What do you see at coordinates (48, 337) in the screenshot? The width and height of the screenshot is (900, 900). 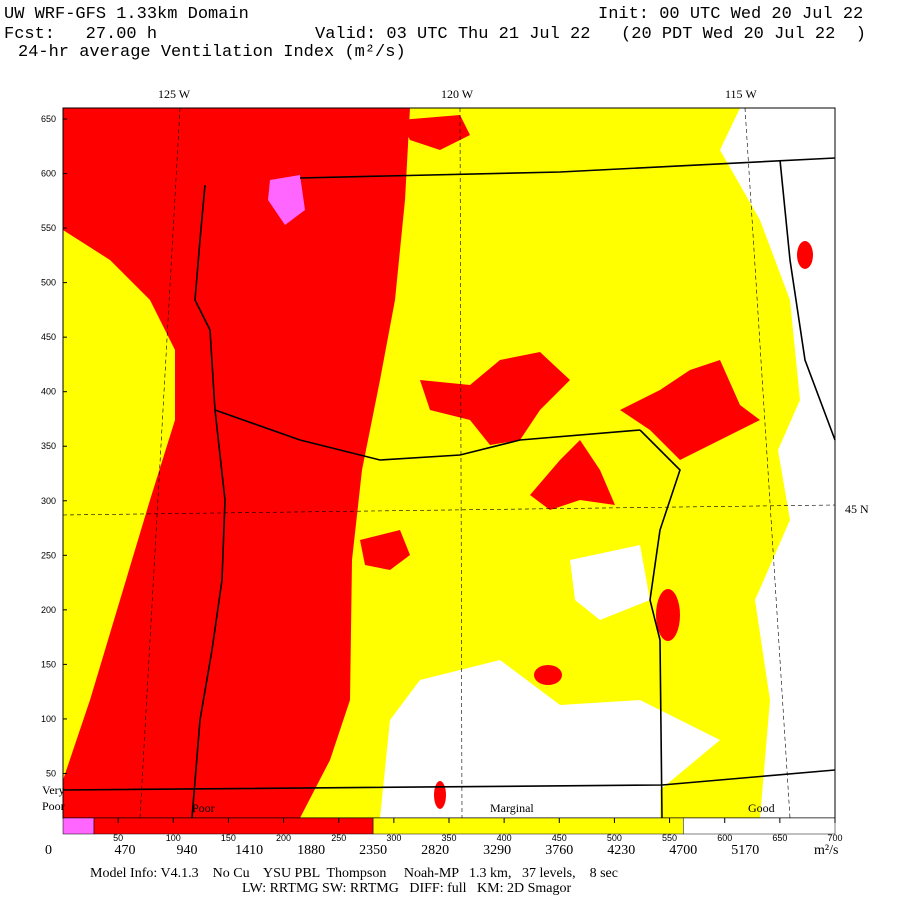 I see `y-tick-label: 450` at bounding box center [48, 337].